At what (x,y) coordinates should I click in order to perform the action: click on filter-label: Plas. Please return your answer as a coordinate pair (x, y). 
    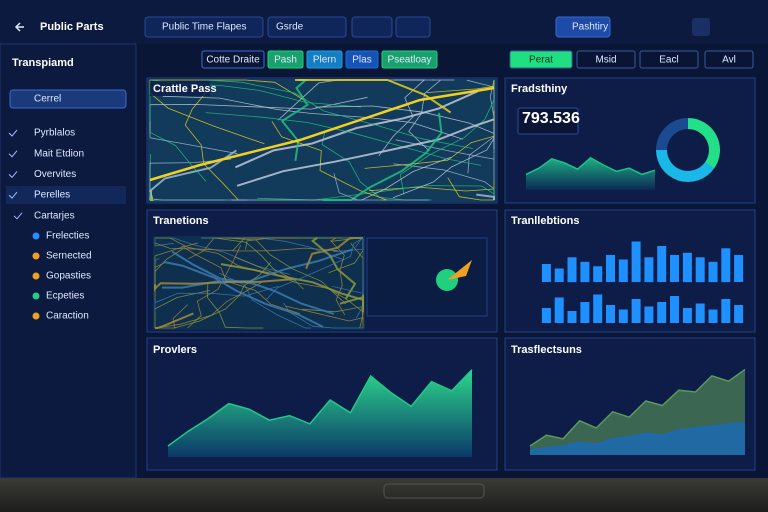
    Looking at the image, I should click on (361, 60).